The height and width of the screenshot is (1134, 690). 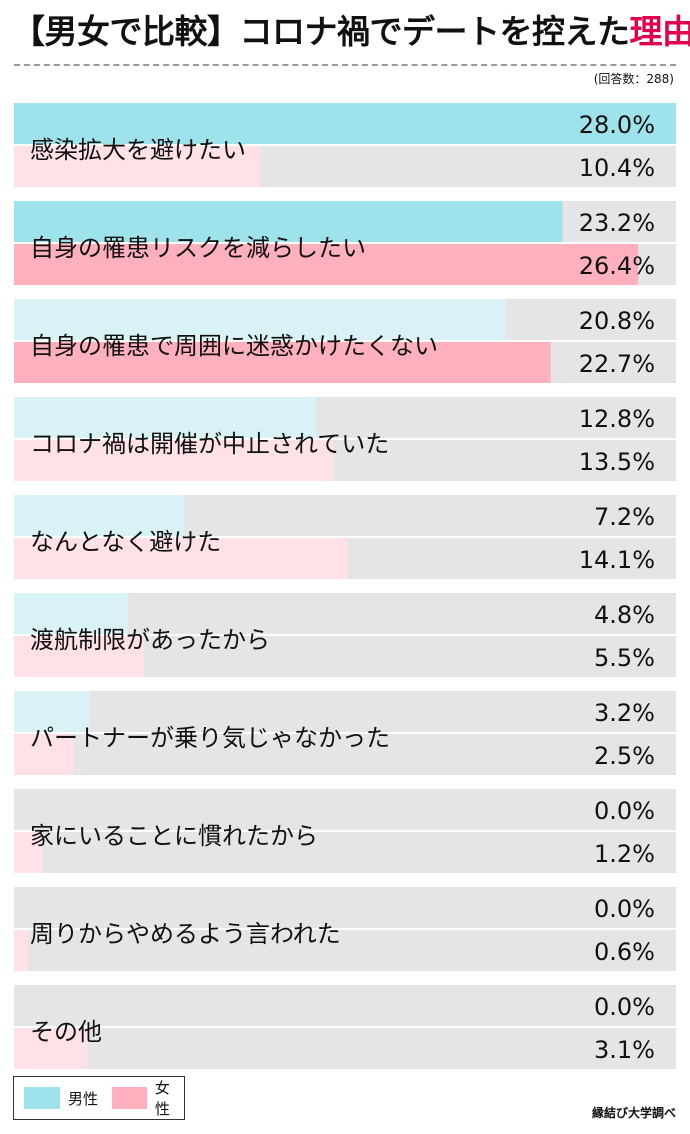 What do you see at coordinates (624, 658) in the screenshot?
I see `value-label-female: 5.5%` at bounding box center [624, 658].